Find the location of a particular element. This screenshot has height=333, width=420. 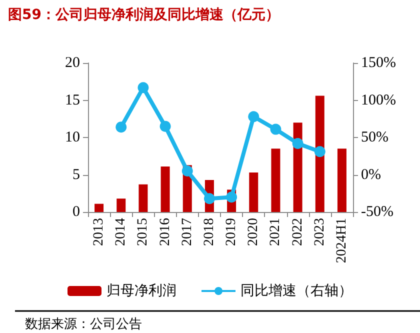

x-tick-label: 2014 is located at coordinates (121, 232).